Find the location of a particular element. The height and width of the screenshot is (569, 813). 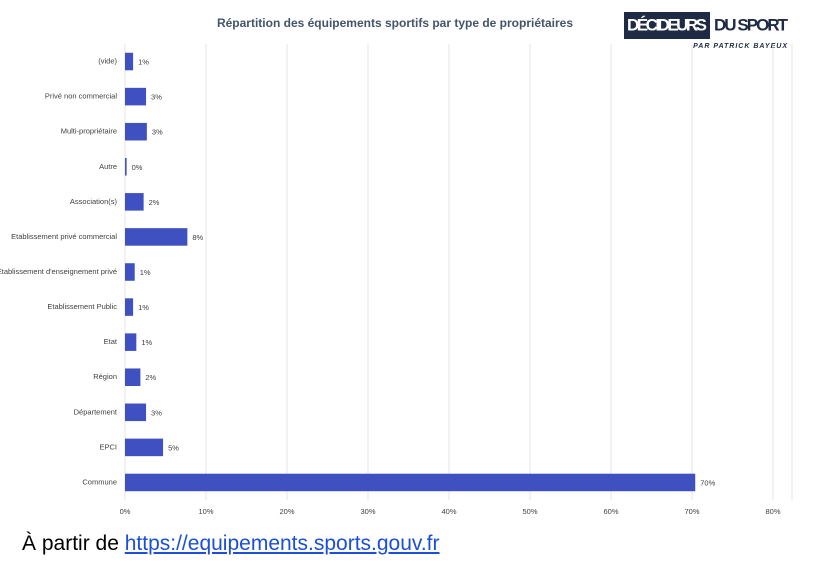

value-label: 0% is located at coordinates (137, 167).